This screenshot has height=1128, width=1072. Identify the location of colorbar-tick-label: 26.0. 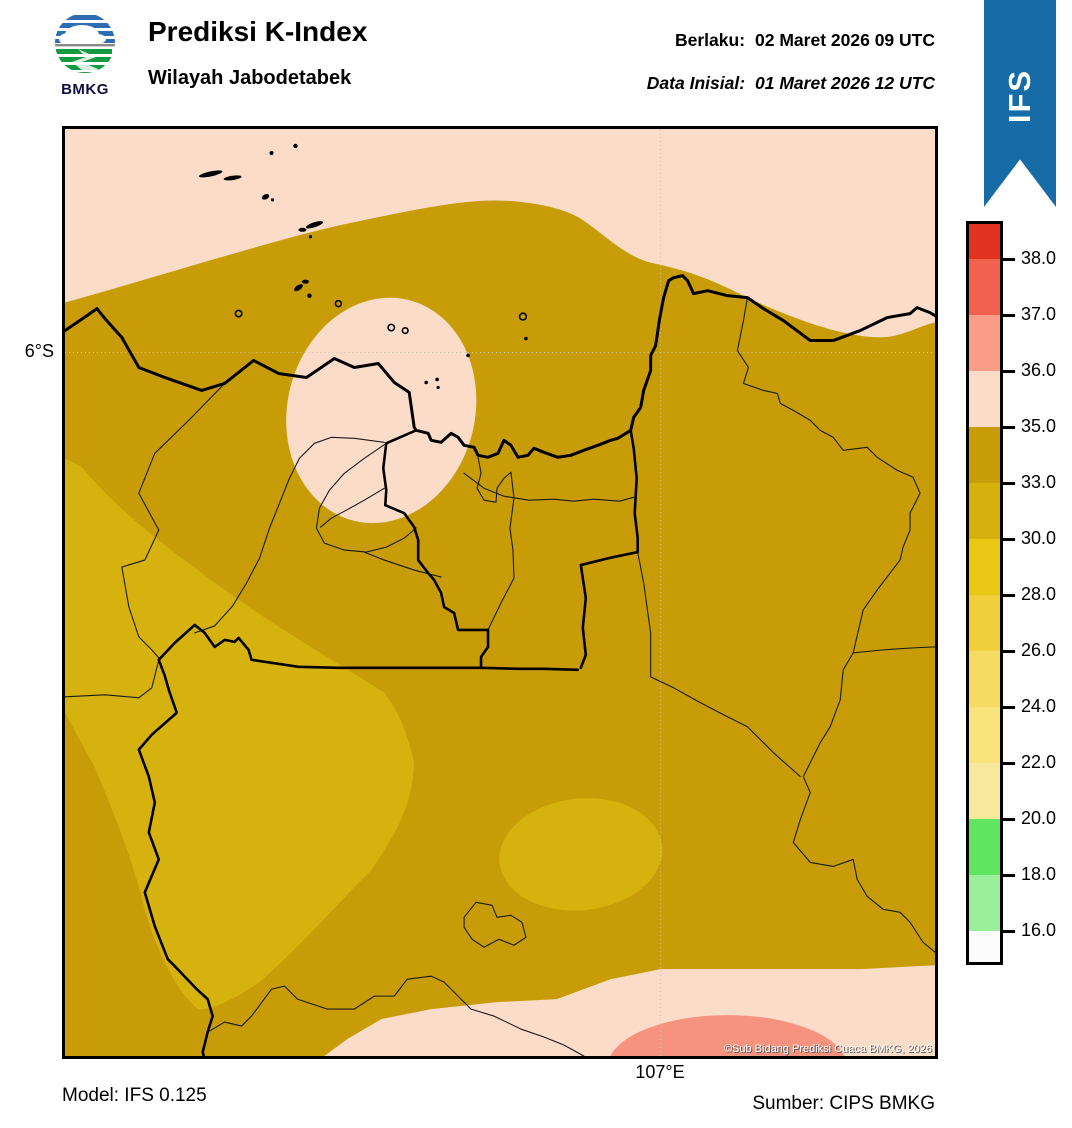
(1039, 650).